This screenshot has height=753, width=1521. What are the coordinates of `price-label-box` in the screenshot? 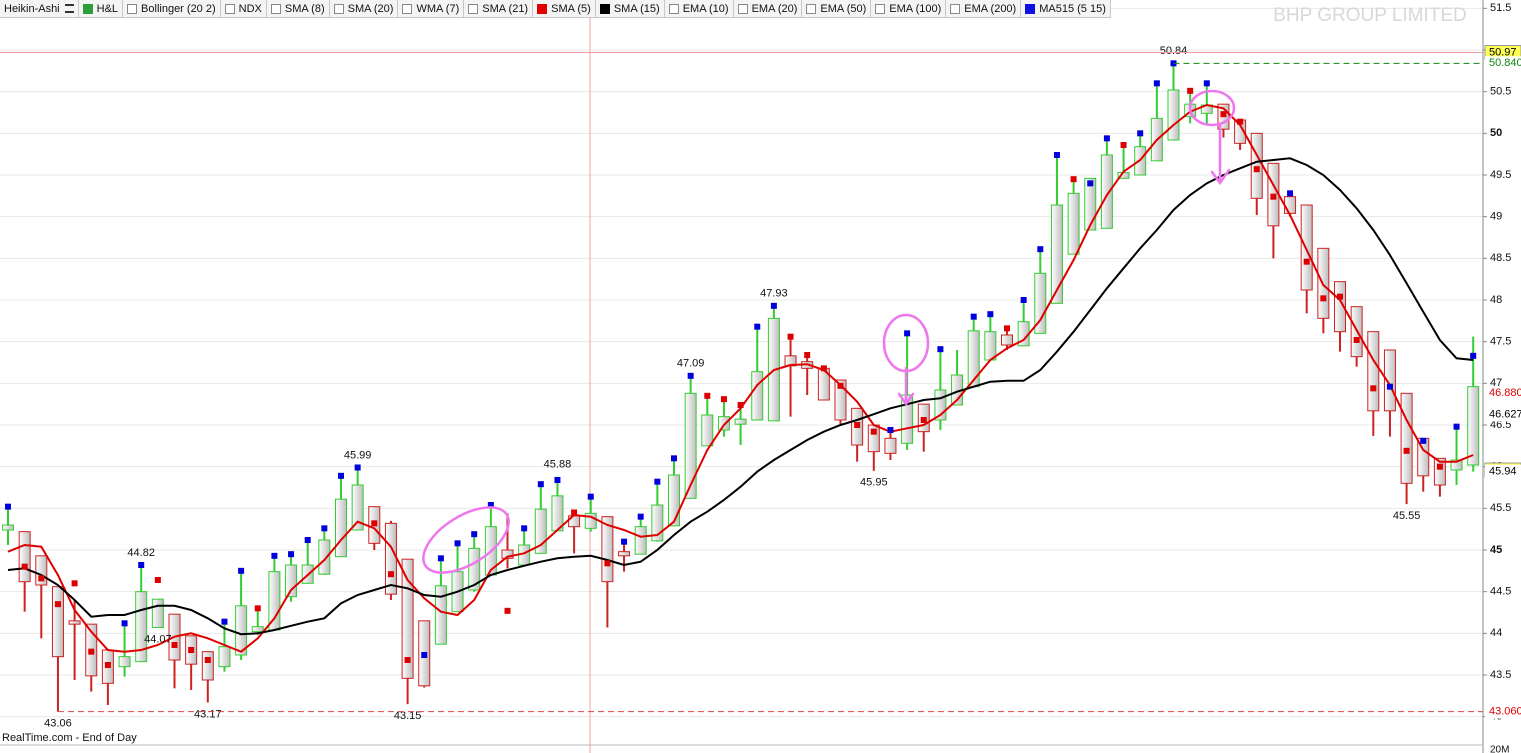 It's located at (1503, 393).